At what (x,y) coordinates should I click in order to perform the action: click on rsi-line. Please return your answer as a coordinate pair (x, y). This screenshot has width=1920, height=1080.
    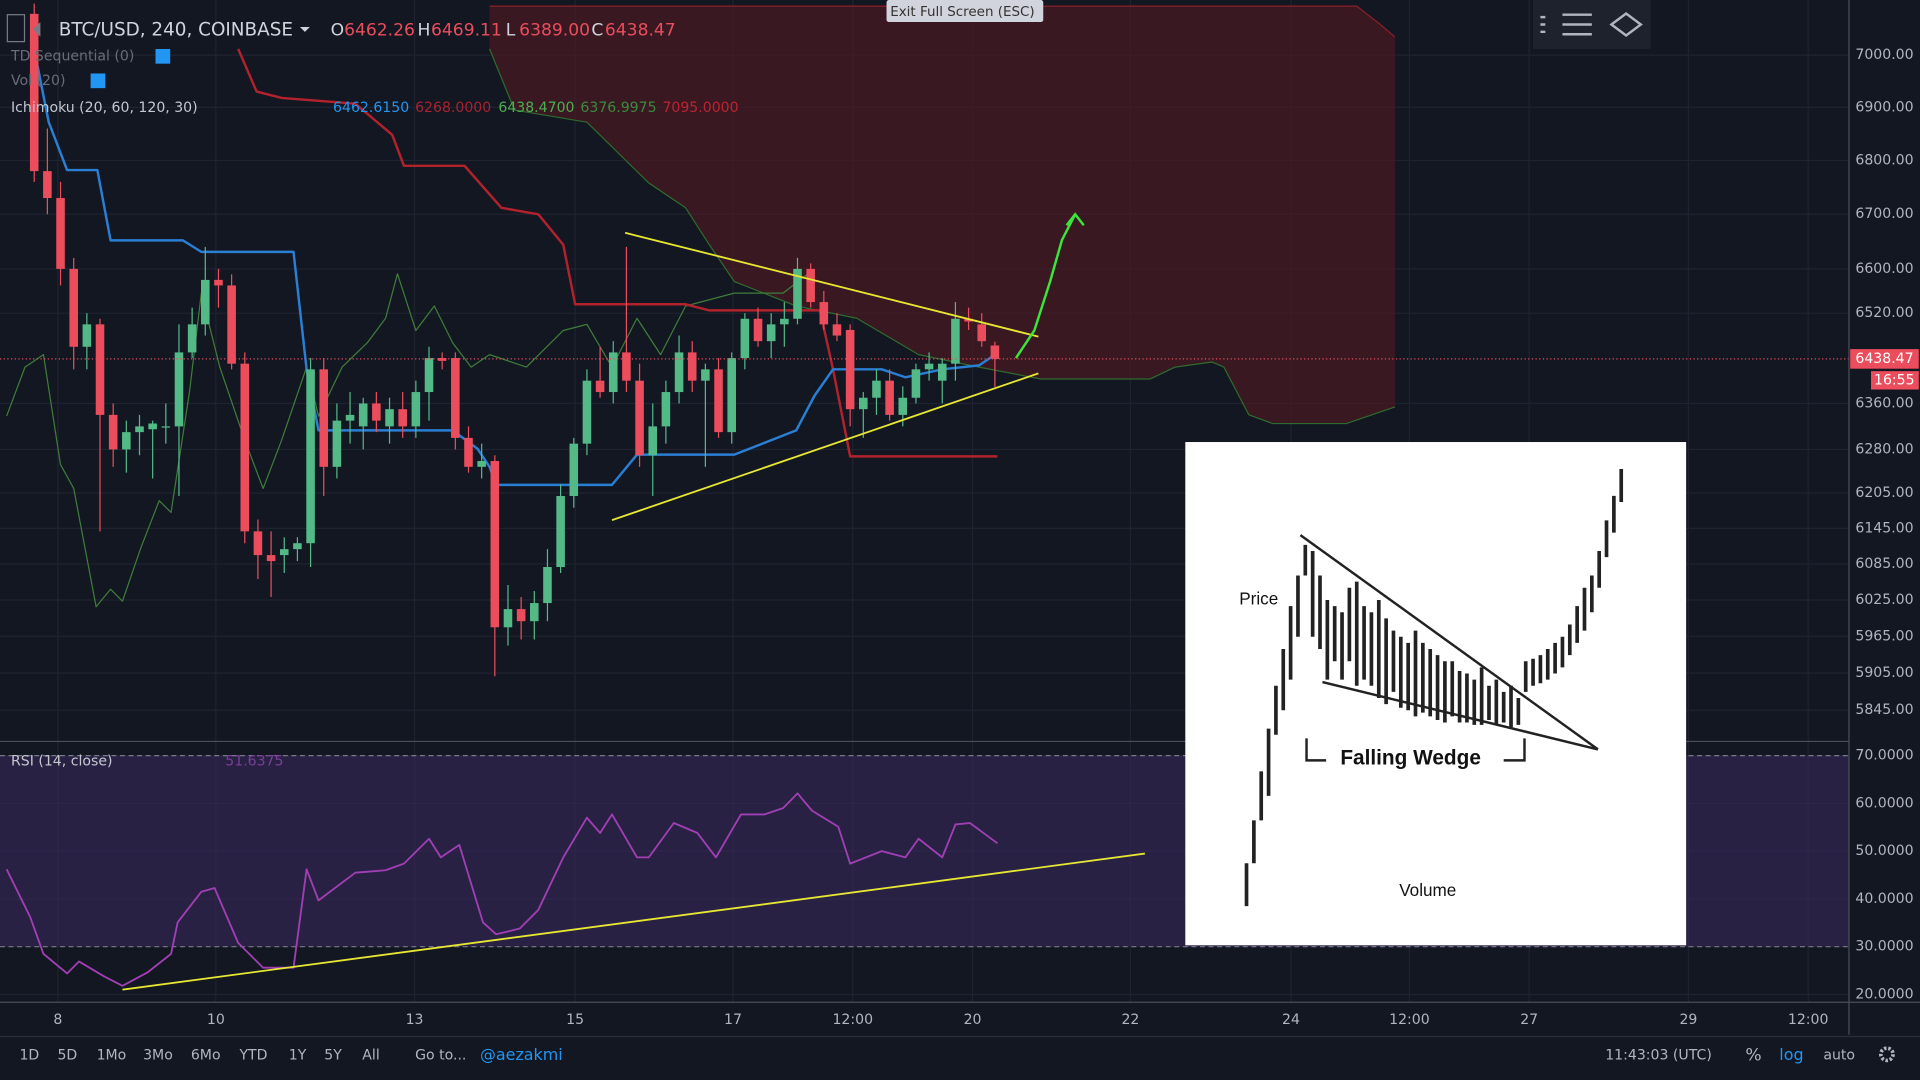
    Looking at the image, I should click on (502, 889).